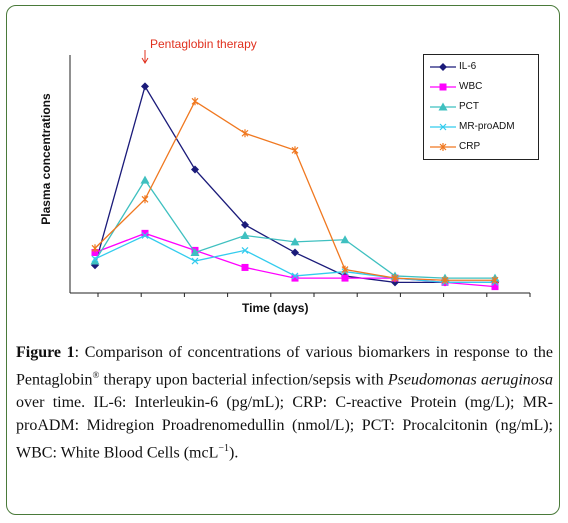 The image size is (568, 523). Describe the element at coordinates (234, 453) in the screenshot. I see `caption-text-4: ).` at that location.